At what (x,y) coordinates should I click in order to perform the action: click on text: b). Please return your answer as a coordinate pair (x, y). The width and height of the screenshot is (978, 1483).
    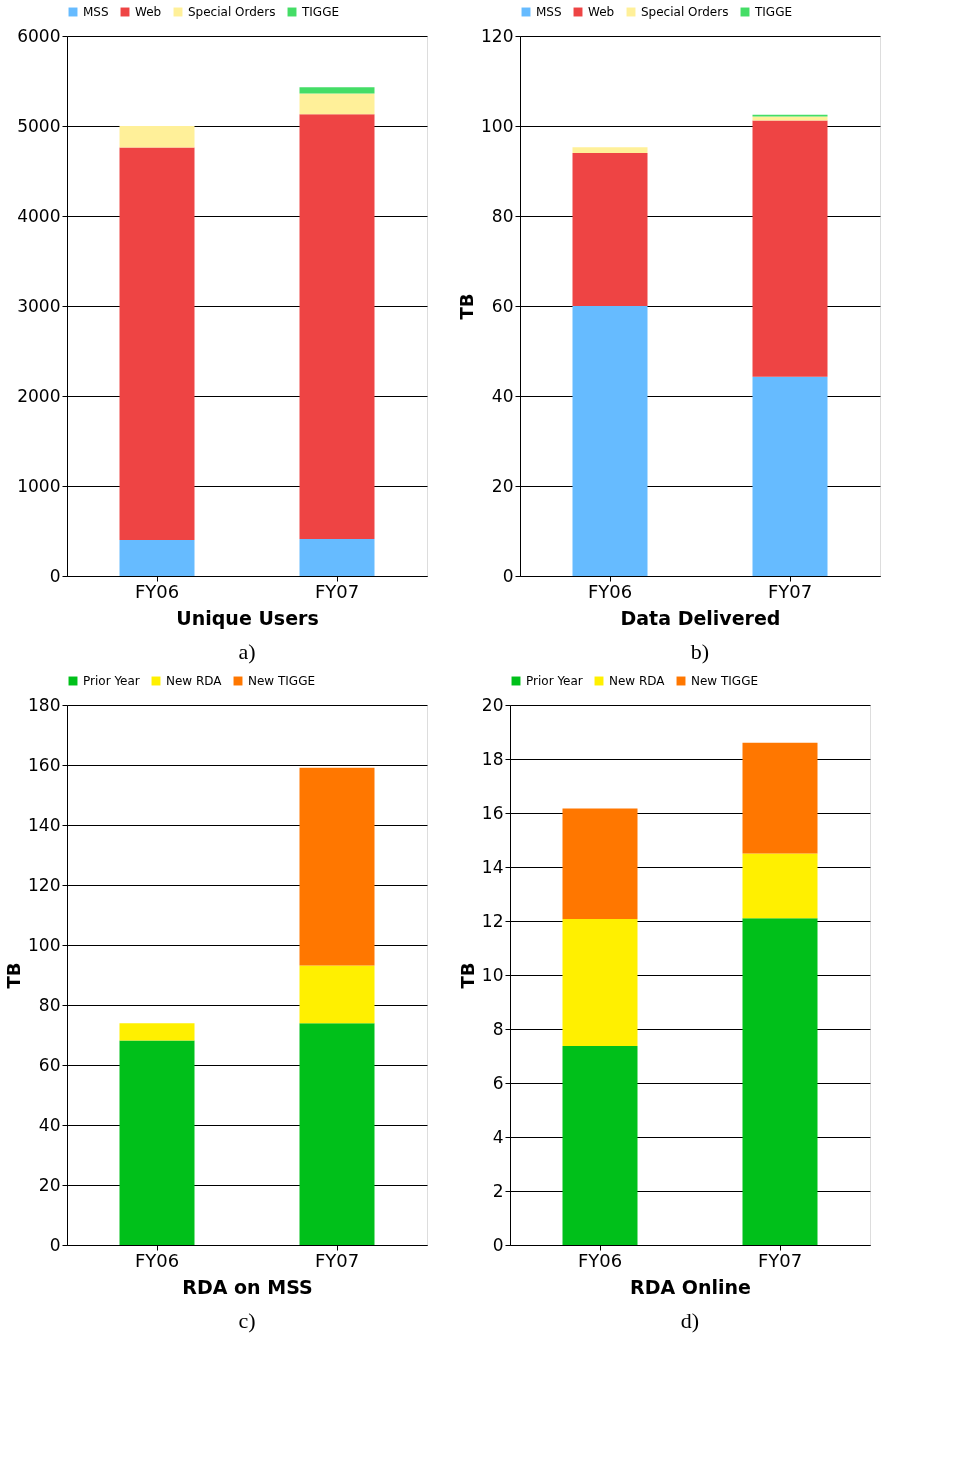
    Looking at the image, I should click on (700, 651).